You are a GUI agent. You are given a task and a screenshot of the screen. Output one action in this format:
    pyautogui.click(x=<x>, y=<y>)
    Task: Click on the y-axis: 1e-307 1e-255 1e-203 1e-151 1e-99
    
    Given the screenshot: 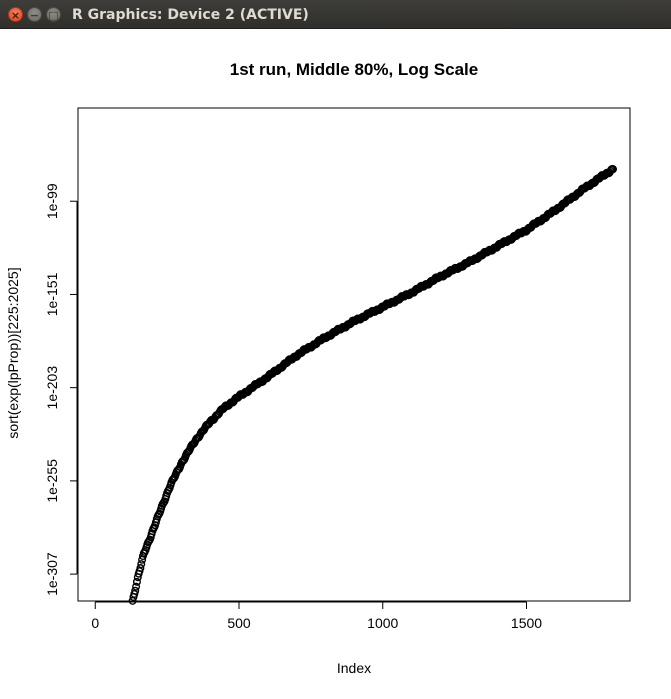 What is the action you would take?
    pyautogui.click(x=61, y=389)
    